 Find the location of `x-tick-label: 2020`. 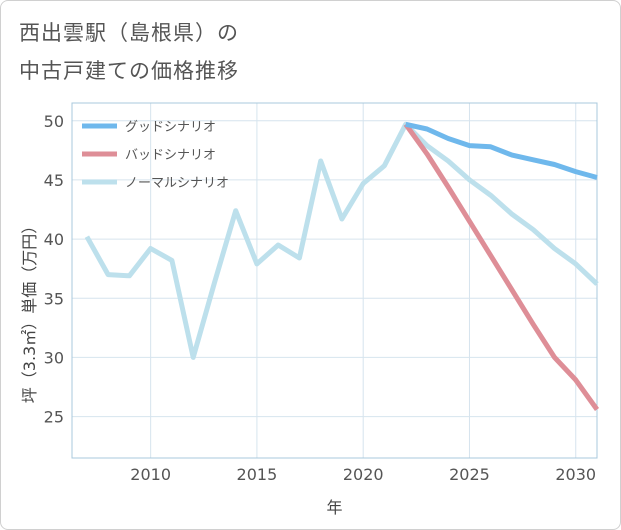

x-tick-label: 2020 is located at coordinates (363, 474).